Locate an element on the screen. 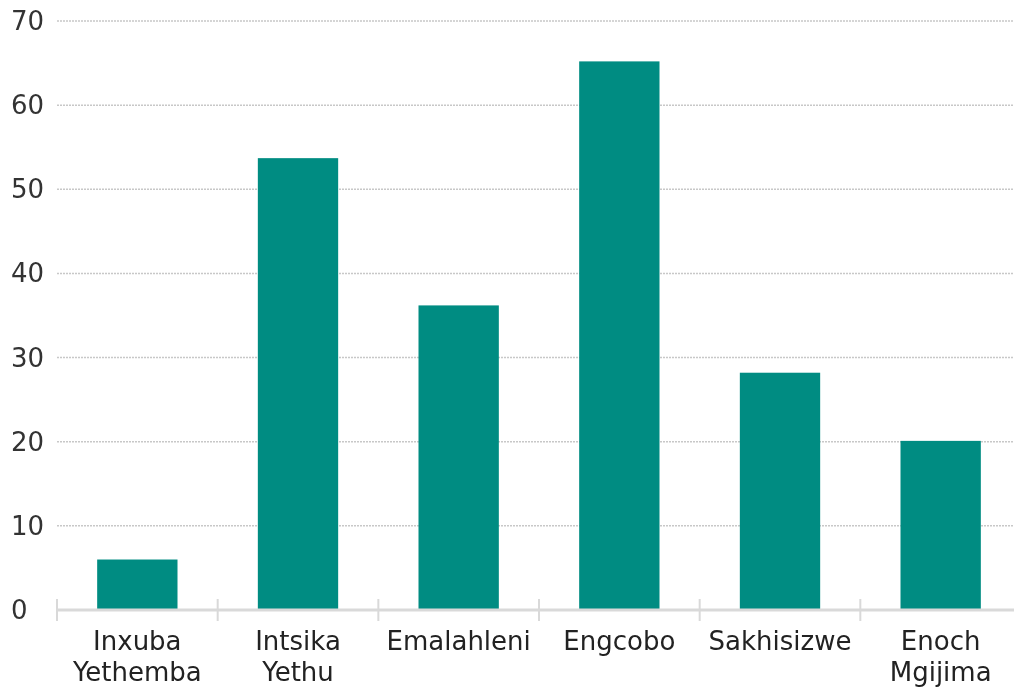 The height and width of the screenshot is (689, 1014). y-tick-label: 60 is located at coordinates (28, 105).